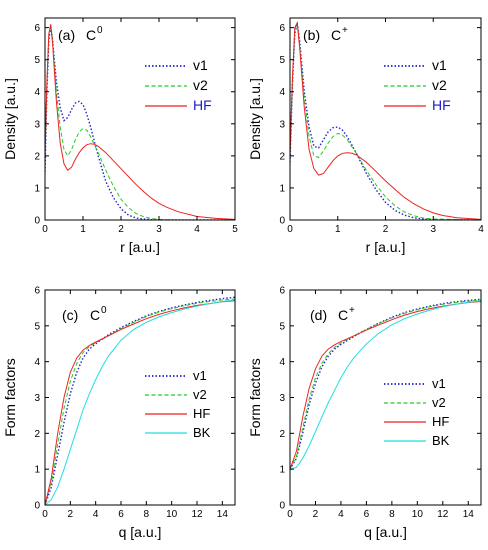 This screenshot has width=488, height=550. What do you see at coordinates (235, 229) in the screenshot?
I see `x-tick-label: 5` at bounding box center [235, 229].